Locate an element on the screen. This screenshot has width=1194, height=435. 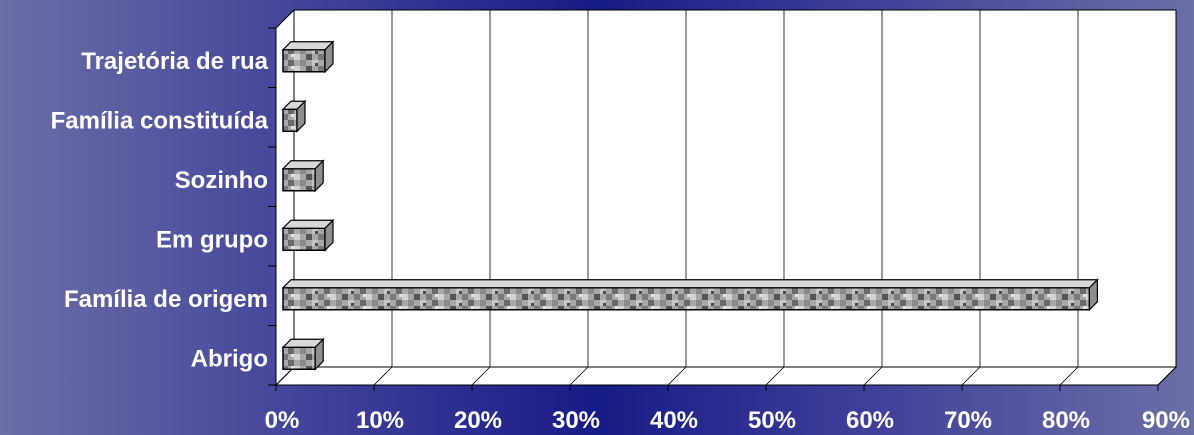
x-tick-label: 70% is located at coordinates (968, 420).